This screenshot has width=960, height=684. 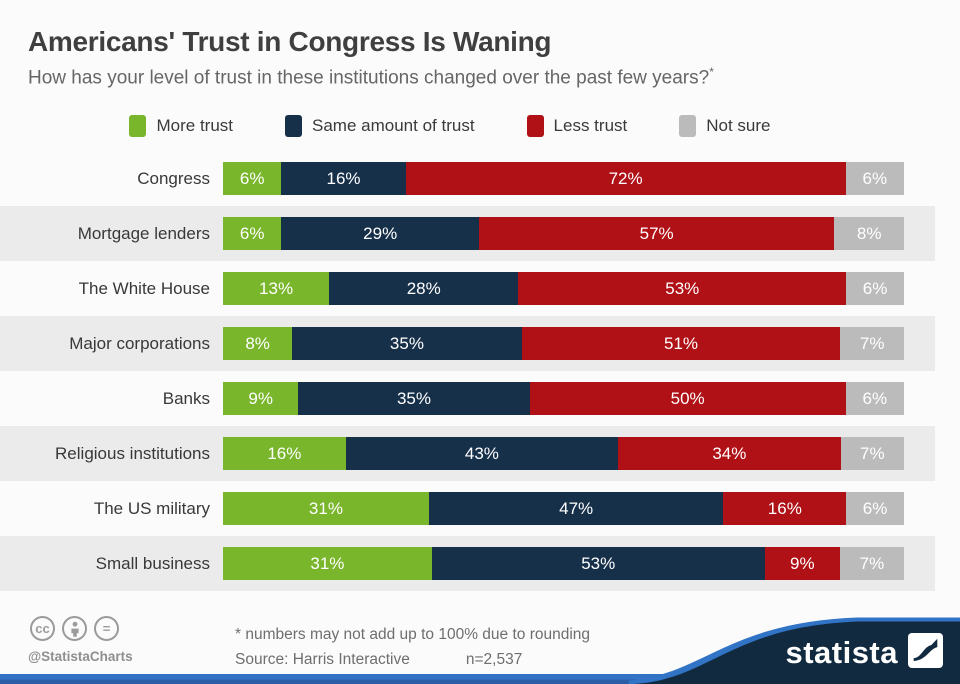 What do you see at coordinates (794, 650) in the screenshot?
I see `brand-wave` at bounding box center [794, 650].